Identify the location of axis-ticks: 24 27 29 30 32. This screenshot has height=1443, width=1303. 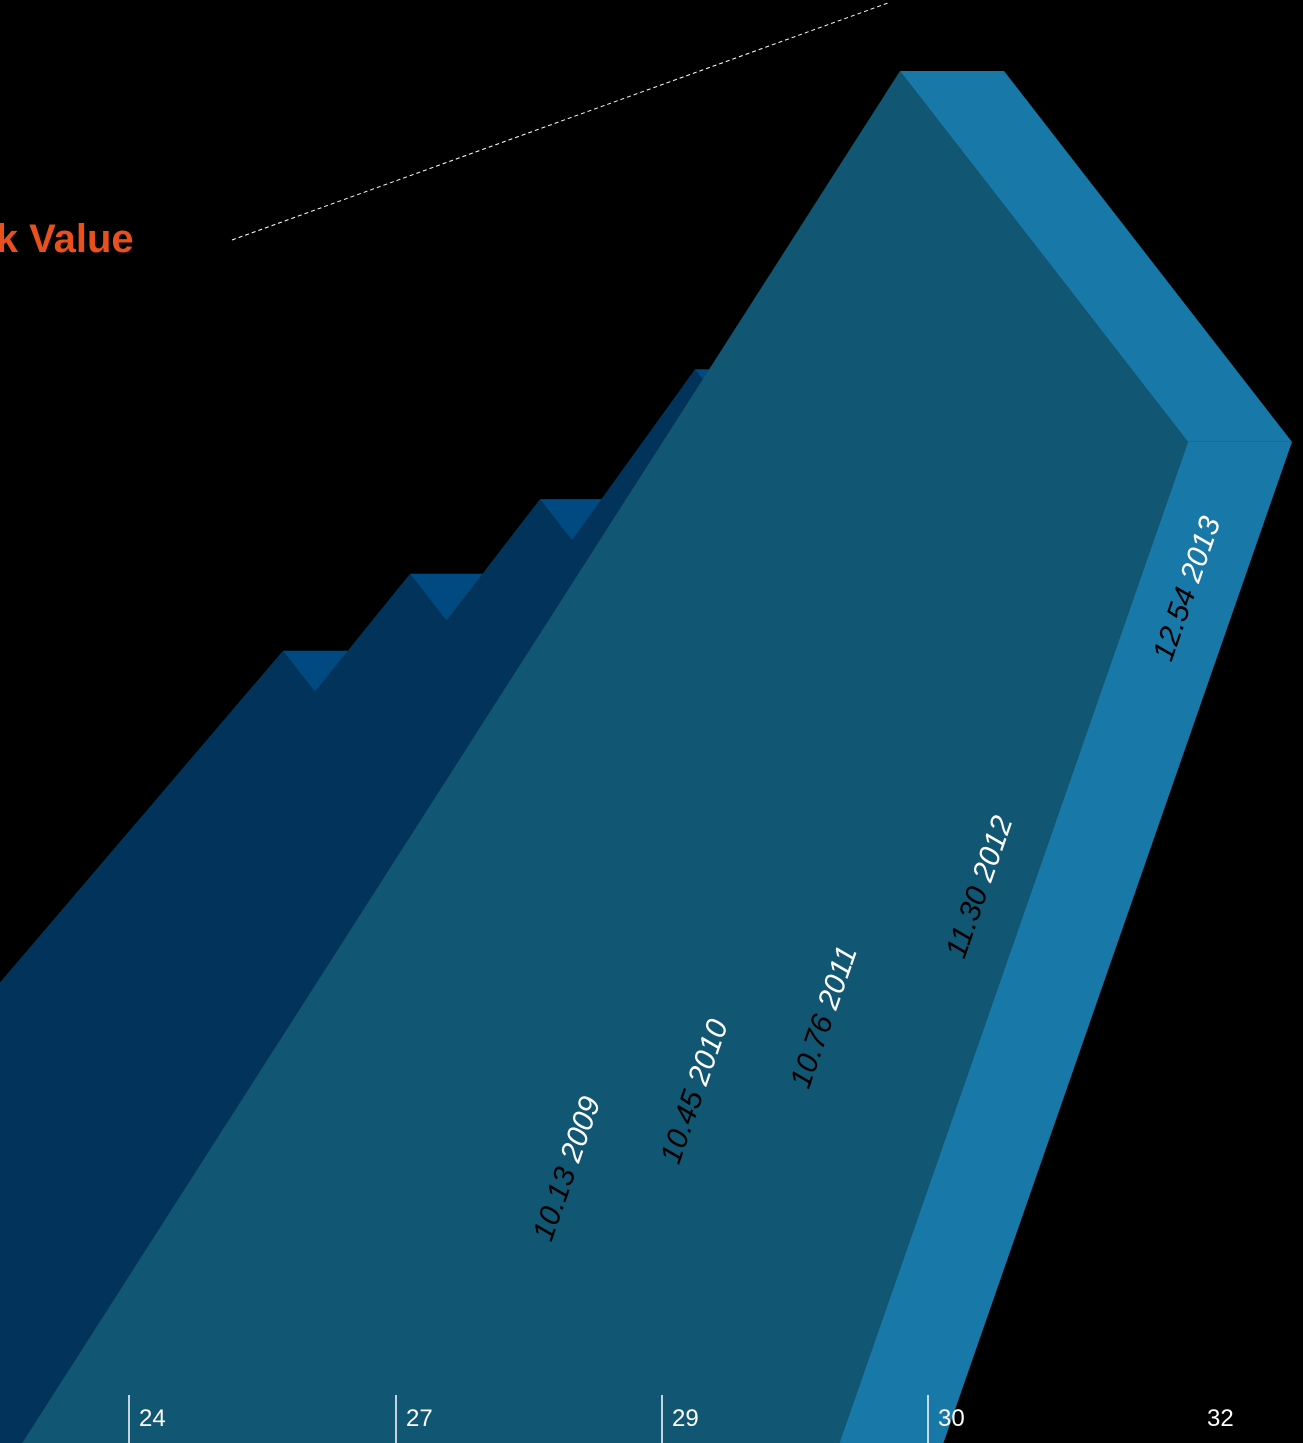
(681, 1419).